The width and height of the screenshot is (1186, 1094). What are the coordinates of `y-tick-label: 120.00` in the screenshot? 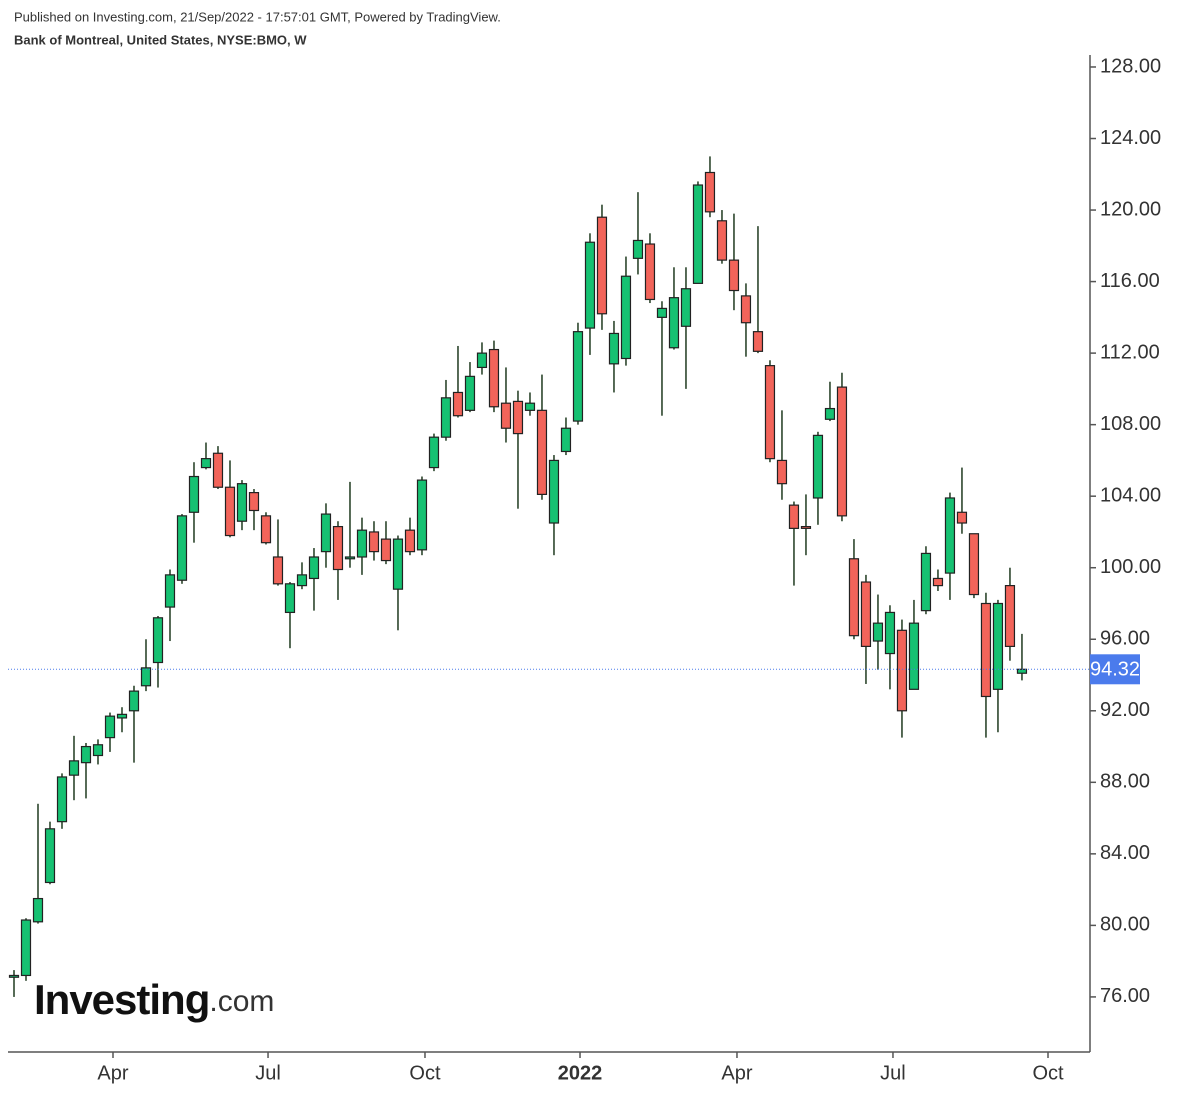 It's located at (1130, 209).